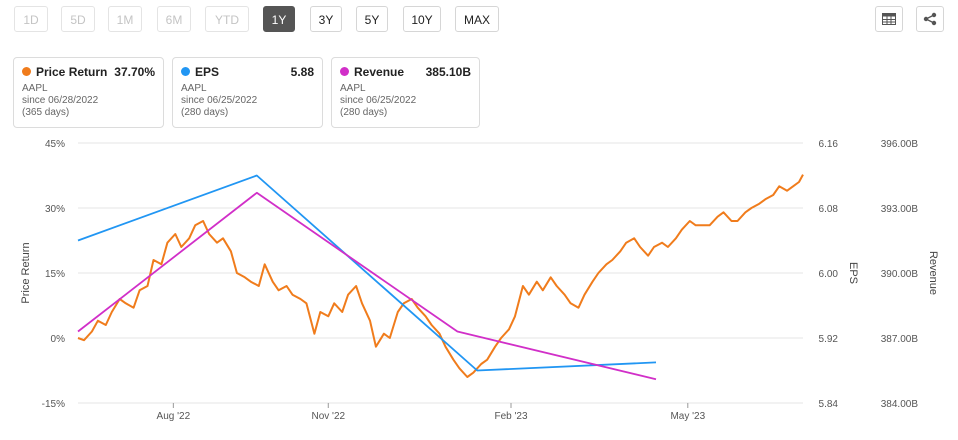  I want to click on period-button-1d: 1D, so click(31, 19).